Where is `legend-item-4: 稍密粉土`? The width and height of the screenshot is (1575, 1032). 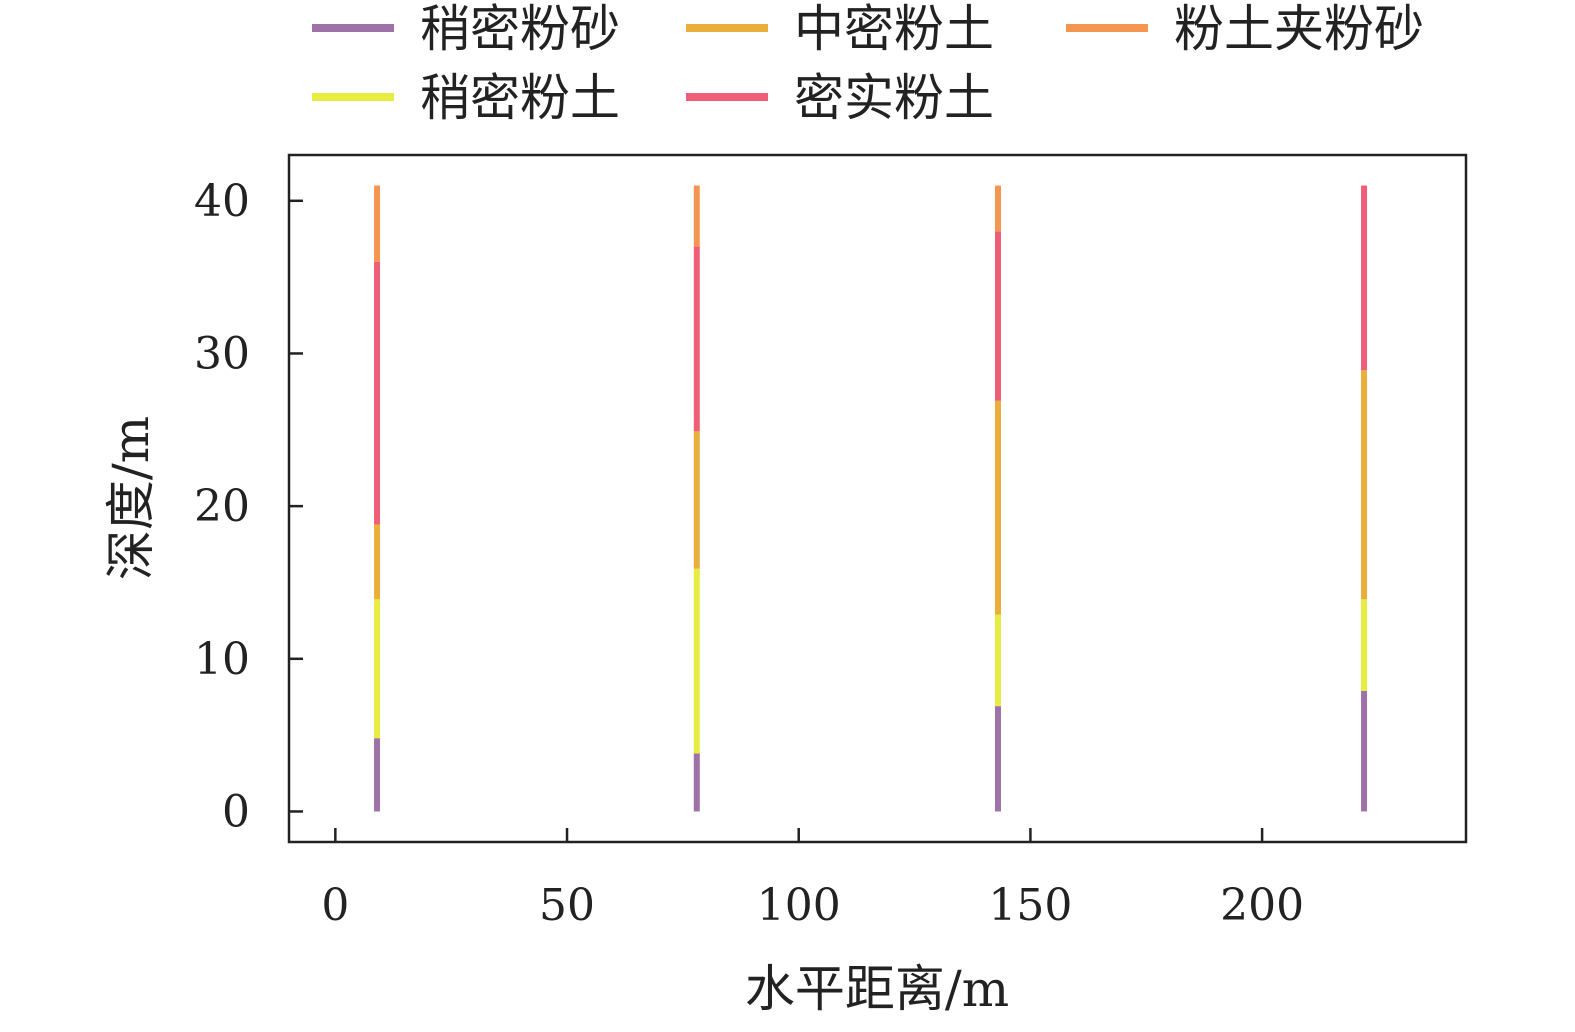 legend-item-4: 稍密粉土 is located at coordinates (466, 98).